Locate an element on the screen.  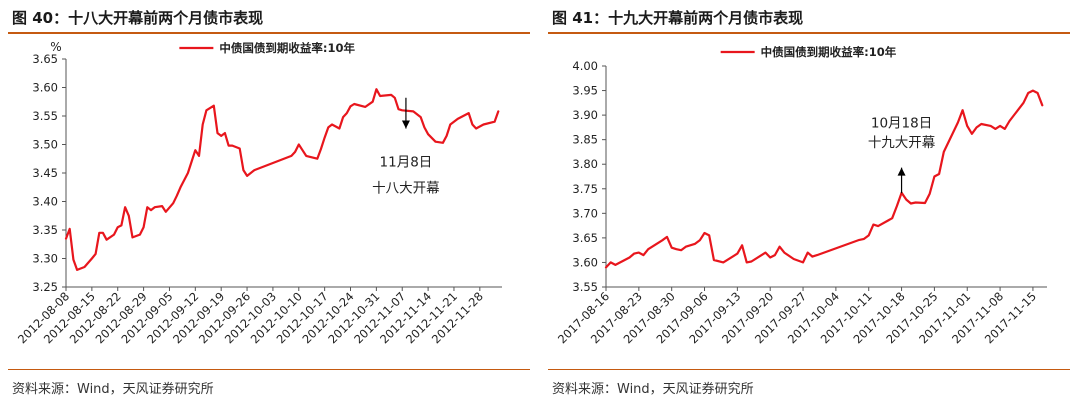
annotation-date: 11月8日 is located at coordinates (406, 163).